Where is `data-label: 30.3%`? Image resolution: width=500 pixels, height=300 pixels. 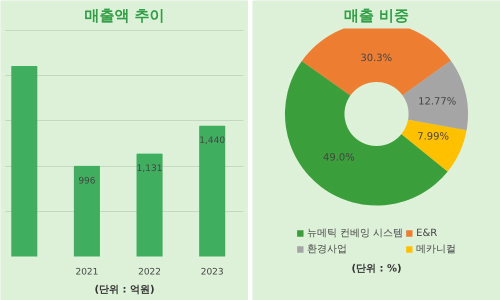 data-label: 30.3% is located at coordinates (376, 58).